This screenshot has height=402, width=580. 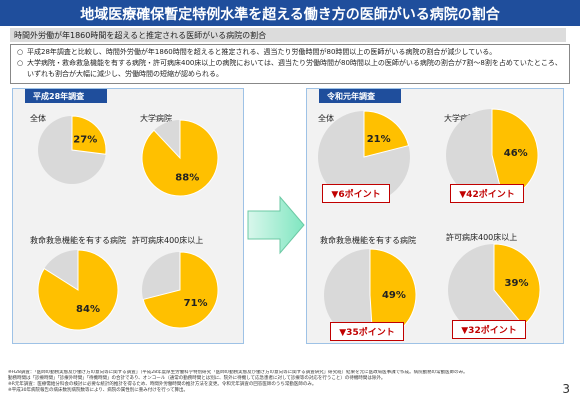 I want to click on pie-chart: 88%, so click(x=180, y=158).